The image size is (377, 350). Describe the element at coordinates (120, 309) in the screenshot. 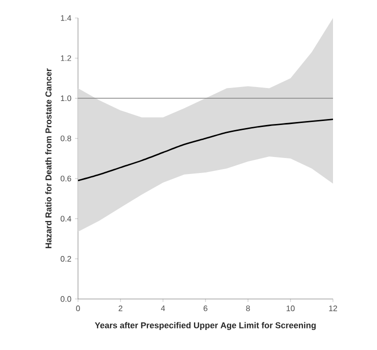

I see `x-tick-label: 2` at that location.